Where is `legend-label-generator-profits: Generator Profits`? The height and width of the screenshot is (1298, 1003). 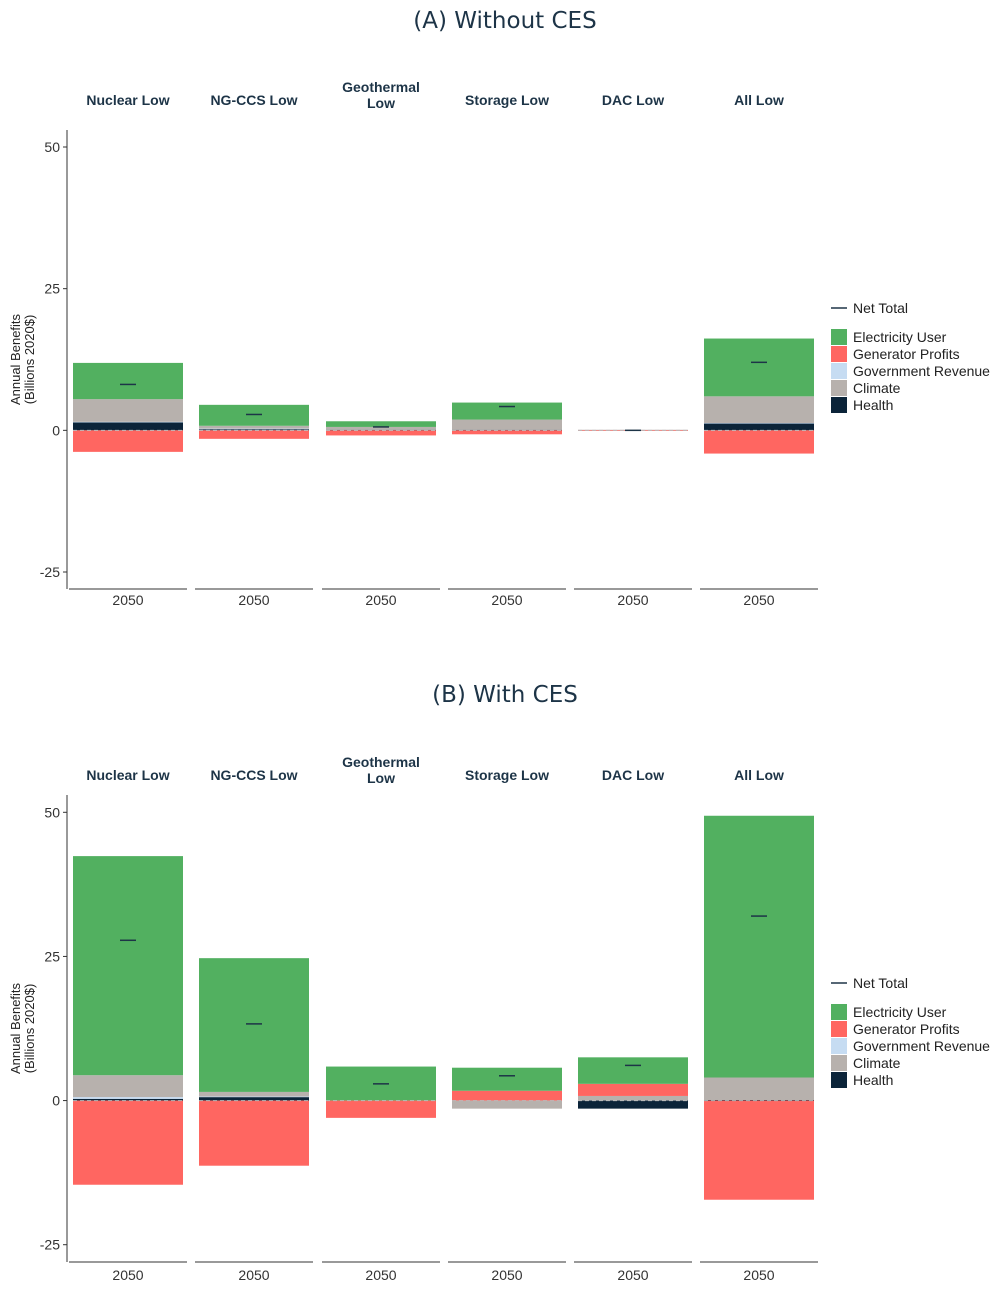
legend-label-generator-profits: Generator Profits is located at coordinates (906, 1029).